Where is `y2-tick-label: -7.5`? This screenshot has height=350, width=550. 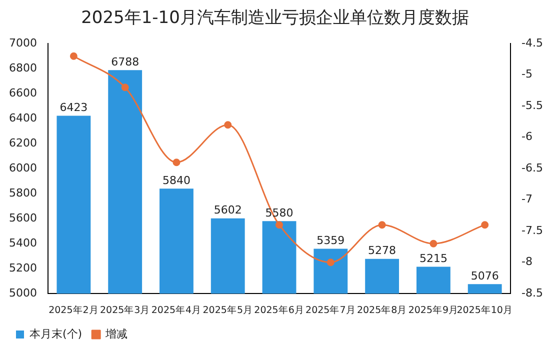 y2-tick-label: -7.5 is located at coordinates (533, 230).